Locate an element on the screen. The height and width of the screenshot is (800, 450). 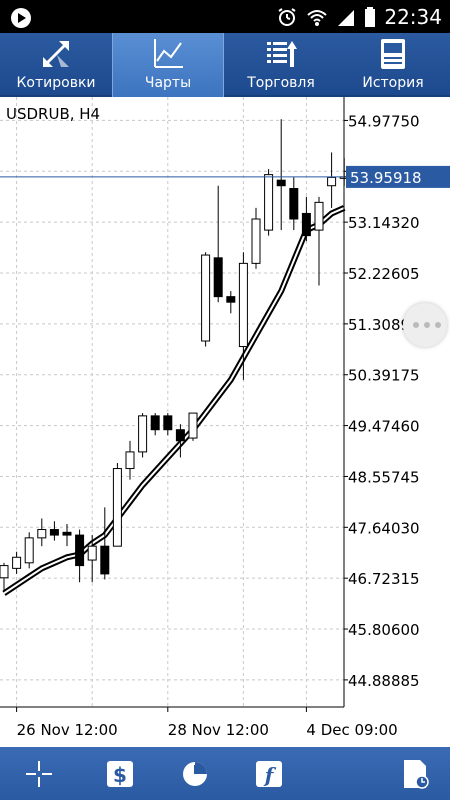
indicators-icon: f is located at coordinates (269, 774).